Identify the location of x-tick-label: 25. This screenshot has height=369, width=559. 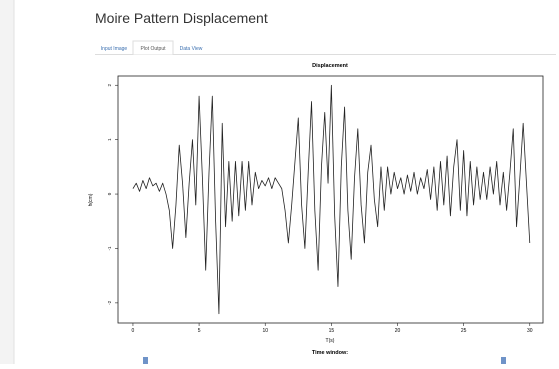
(464, 331).